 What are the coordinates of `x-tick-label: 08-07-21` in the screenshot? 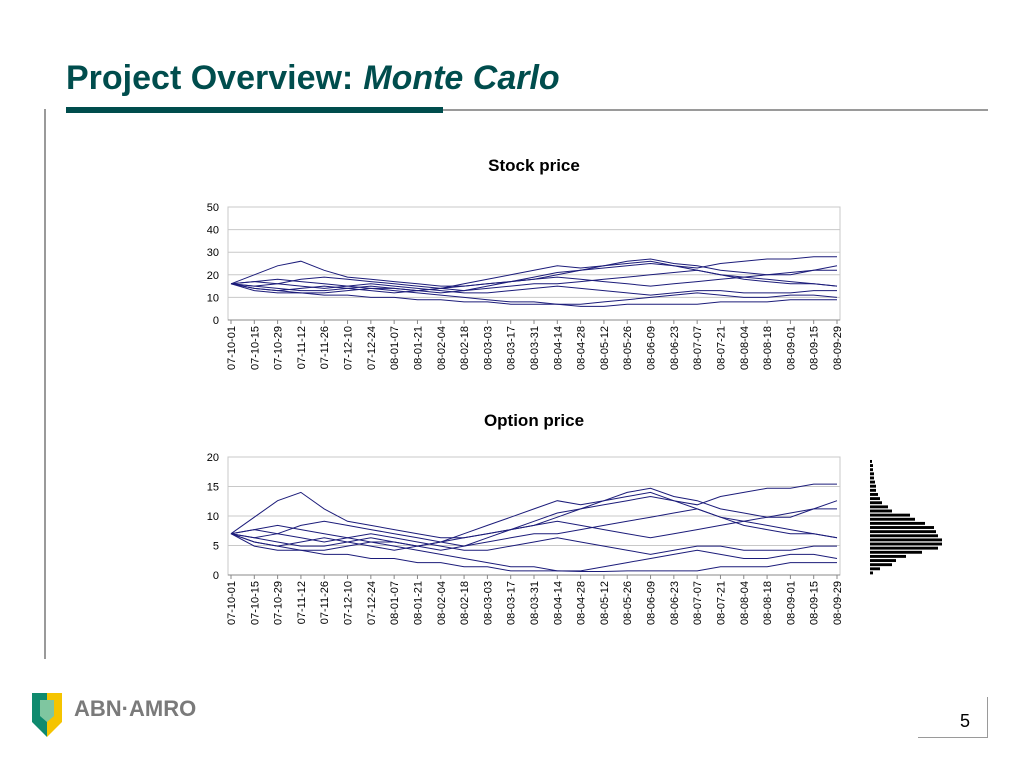 It's located at (721, 603).